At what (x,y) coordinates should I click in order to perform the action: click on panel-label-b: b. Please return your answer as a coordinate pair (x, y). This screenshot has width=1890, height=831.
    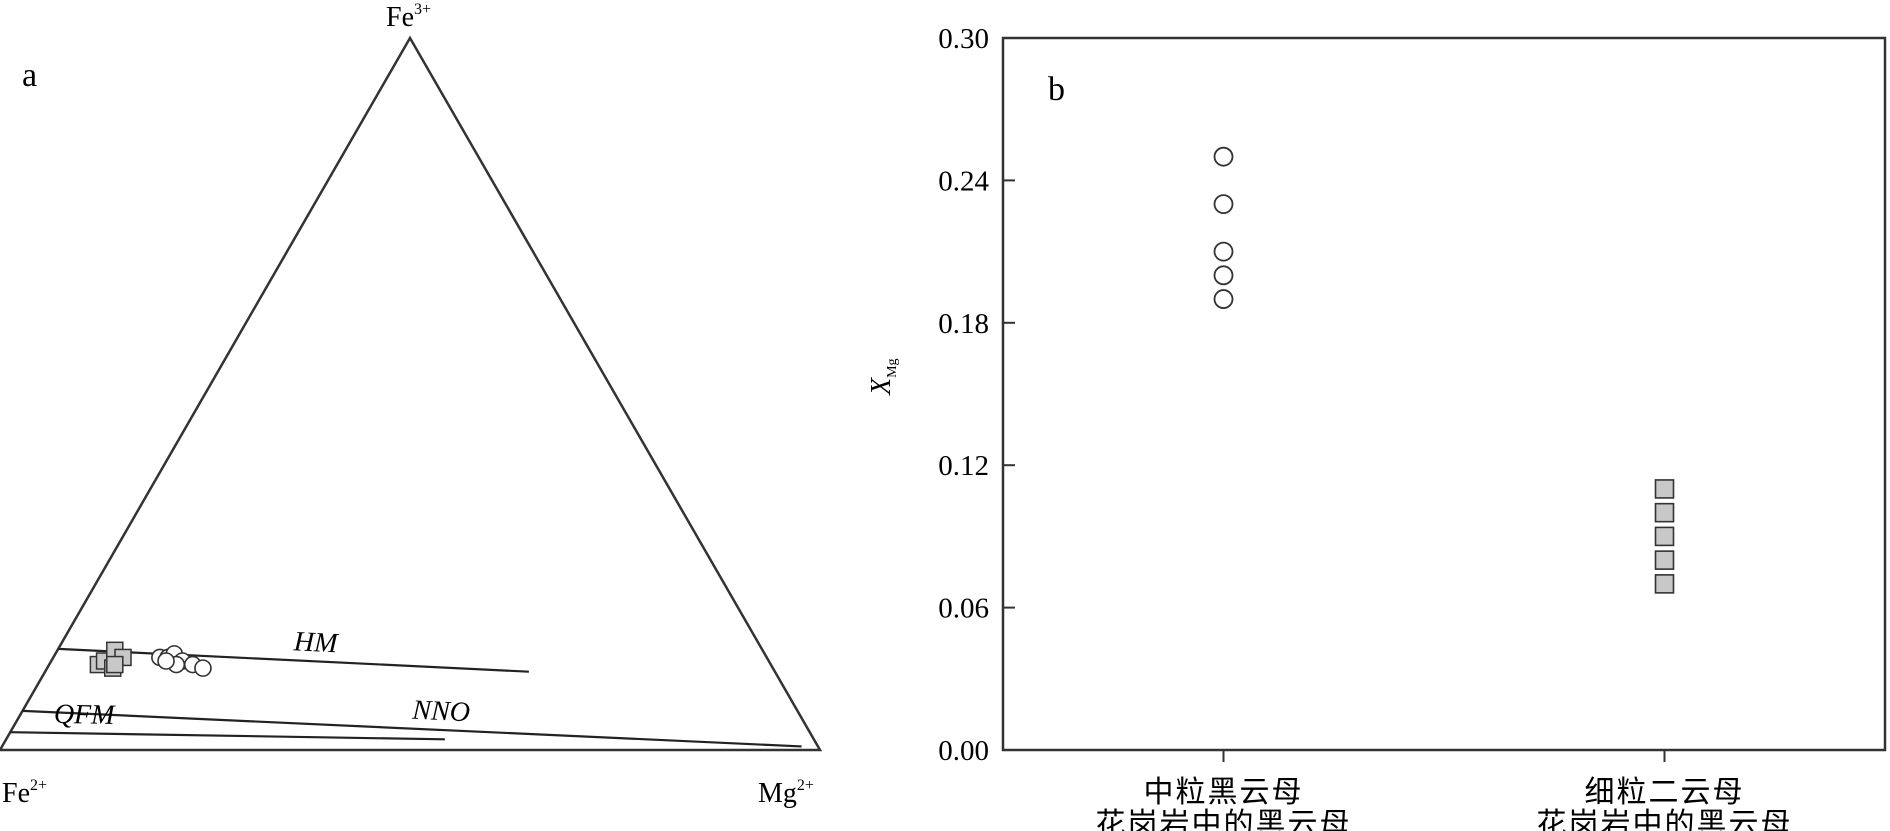
    Looking at the image, I should click on (1056, 89).